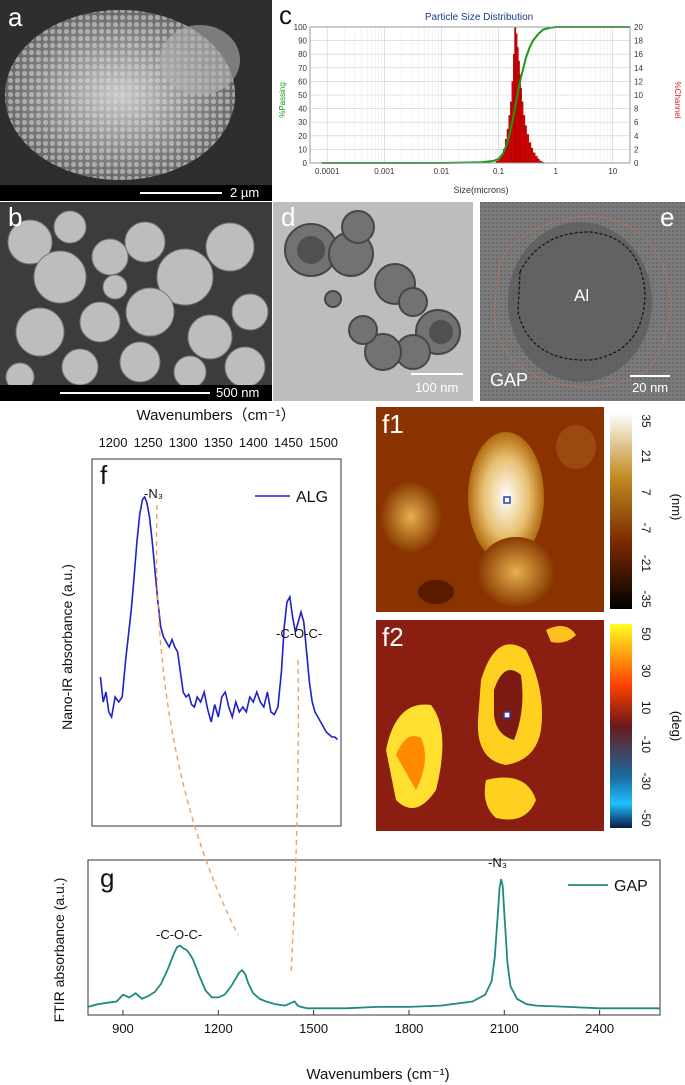 The width and height of the screenshot is (685, 1085). I want to click on f1-colorbar-ticks: 35 21 7 -7 -21 -35, so click(646, 511).